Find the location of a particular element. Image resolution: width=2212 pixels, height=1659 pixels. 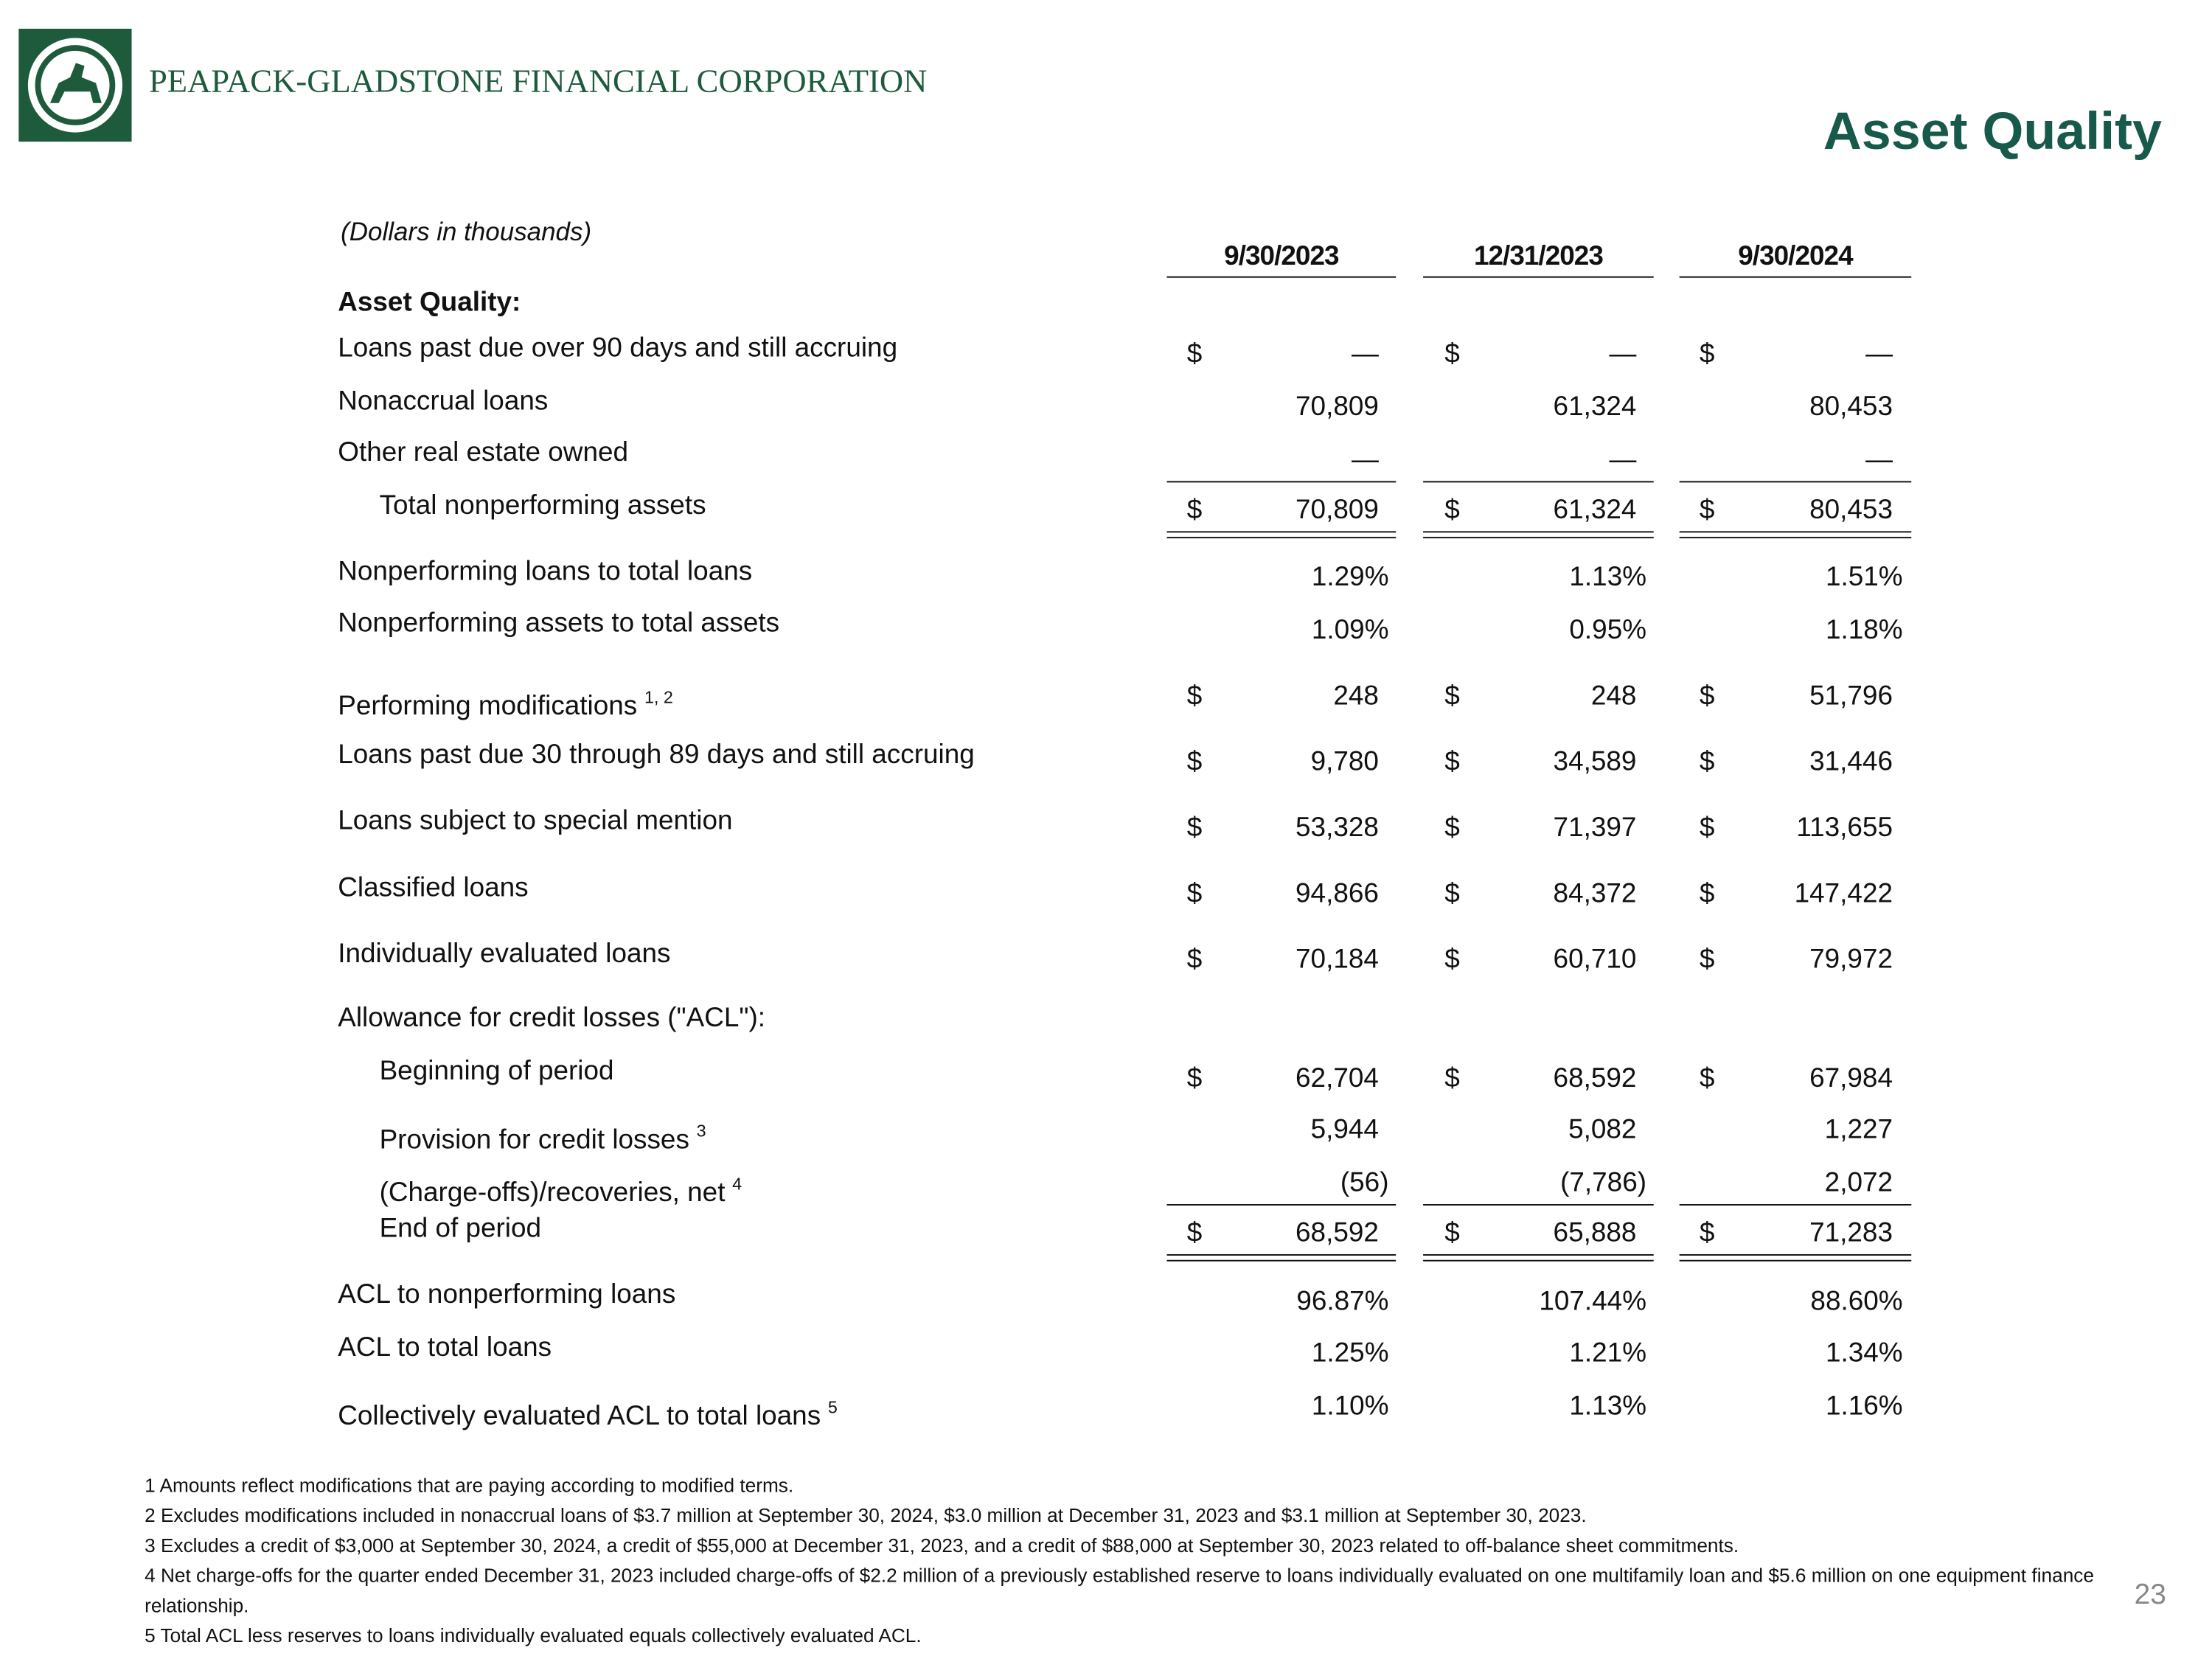

row-label: Nonperforming loans to total loans is located at coordinates (545, 572).